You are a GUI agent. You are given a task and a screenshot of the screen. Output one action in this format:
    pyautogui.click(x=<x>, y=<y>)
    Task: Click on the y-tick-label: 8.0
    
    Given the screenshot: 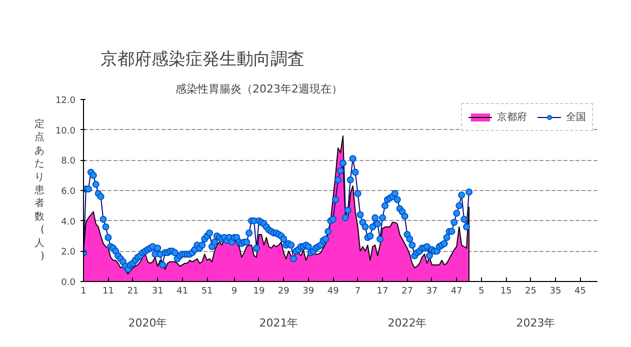 What is the action you would take?
    pyautogui.click(x=68, y=161)
    